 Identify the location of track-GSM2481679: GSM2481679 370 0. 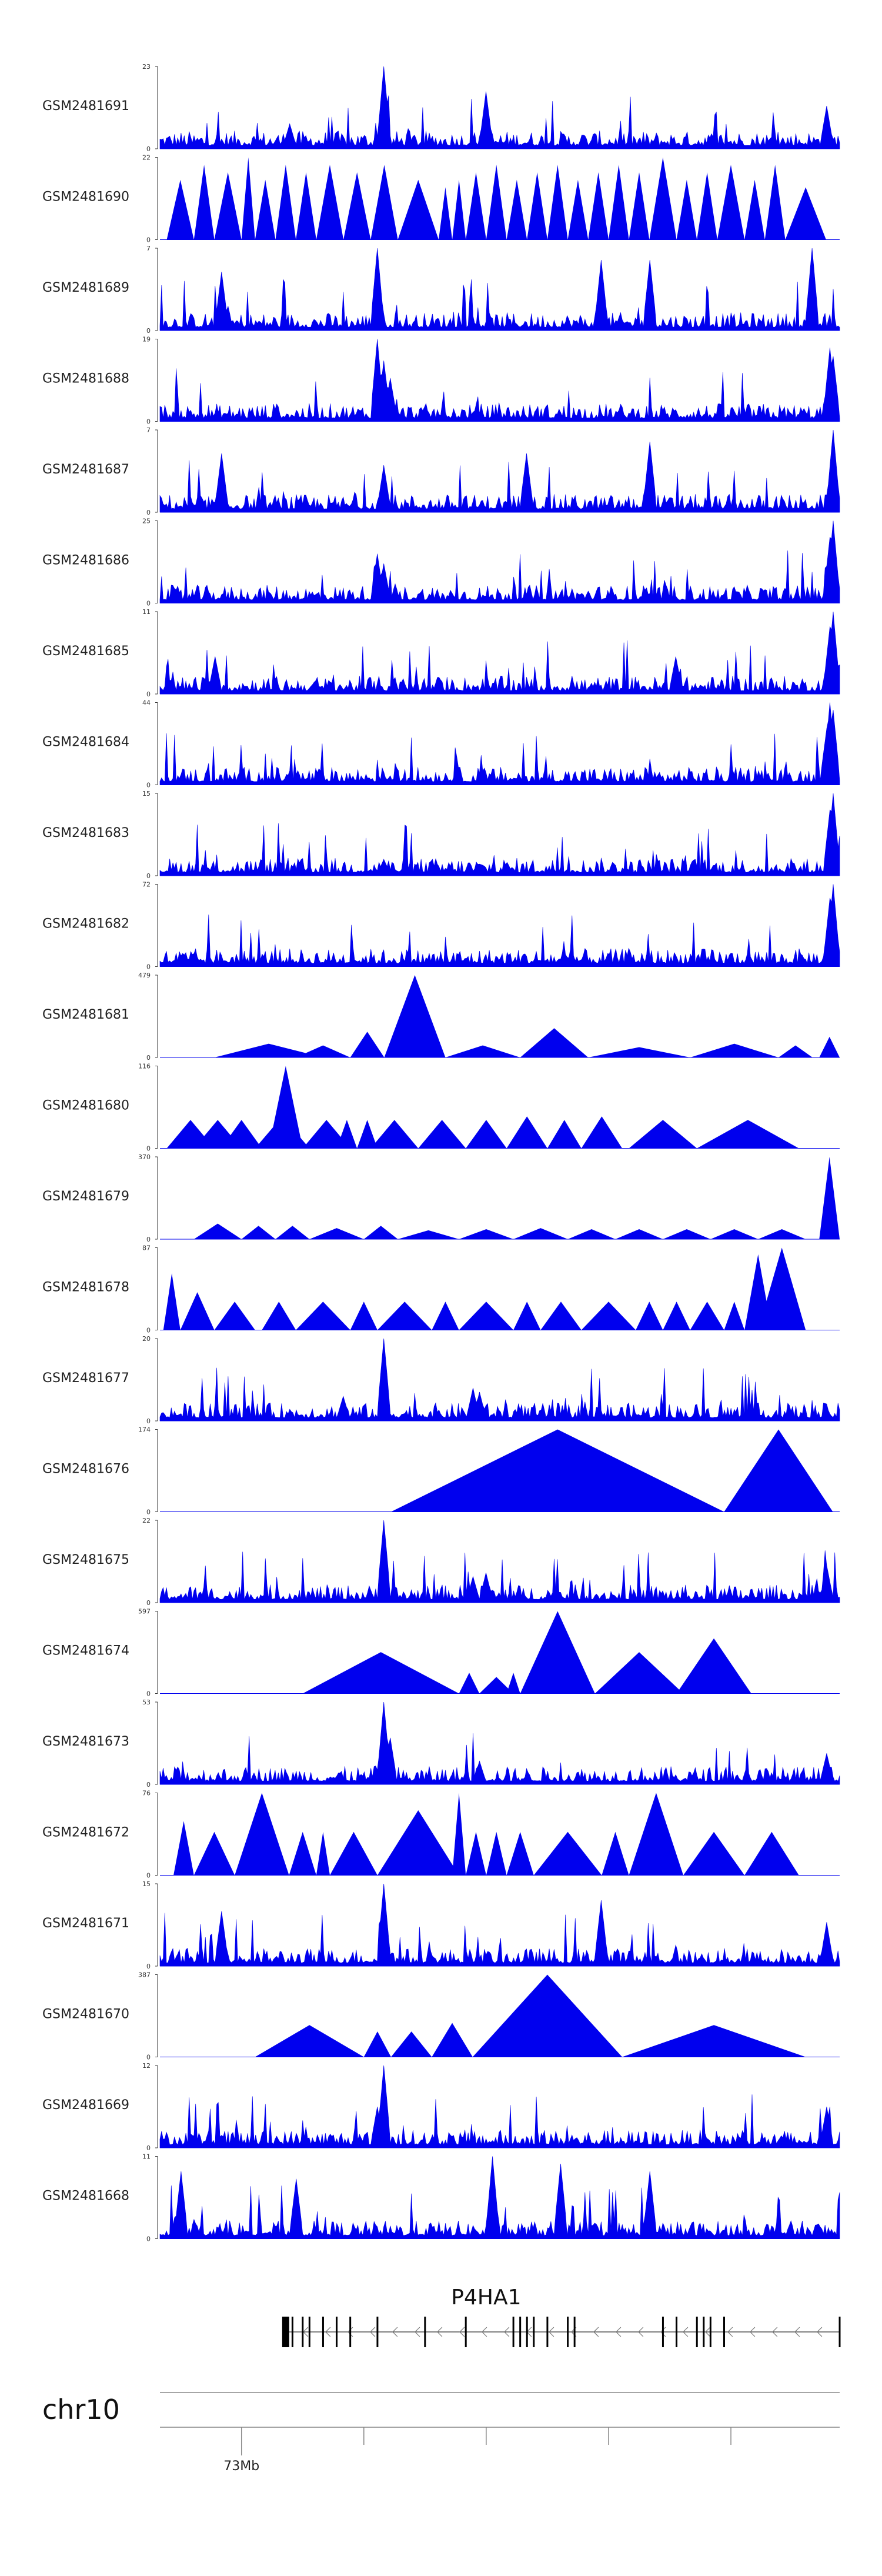
(441, 1198).